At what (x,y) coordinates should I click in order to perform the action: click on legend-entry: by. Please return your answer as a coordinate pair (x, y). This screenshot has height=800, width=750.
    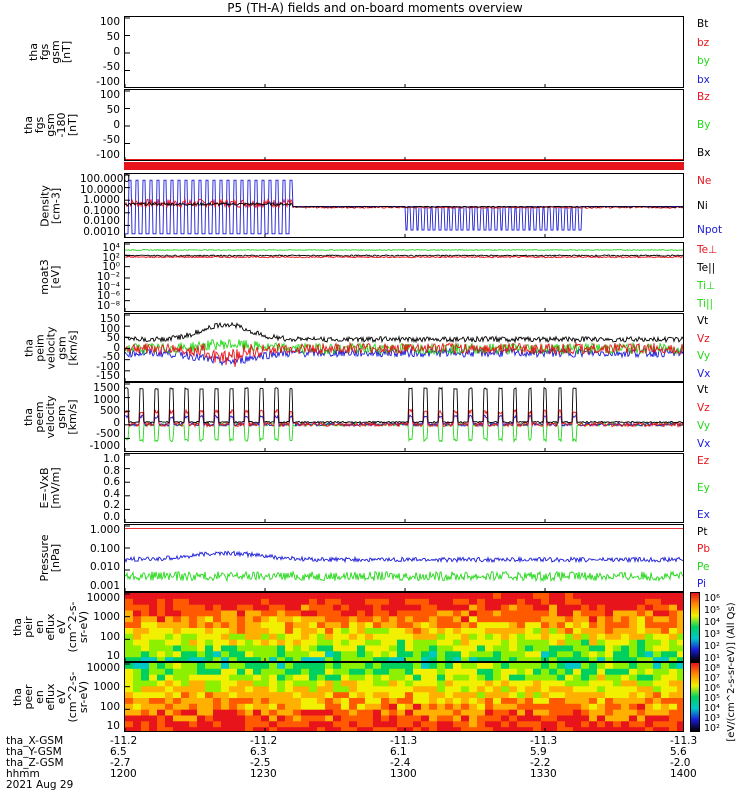
    Looking at the image, I should click on (703, 61).